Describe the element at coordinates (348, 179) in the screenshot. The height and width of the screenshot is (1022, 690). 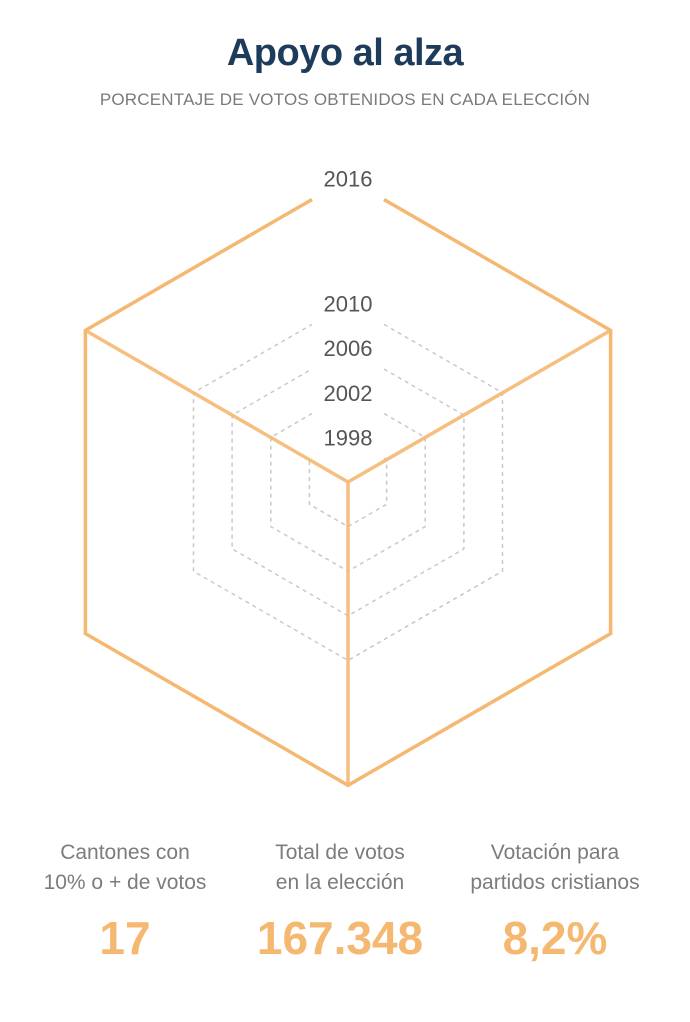
I see `ring-label-2016: 2016` at that location.